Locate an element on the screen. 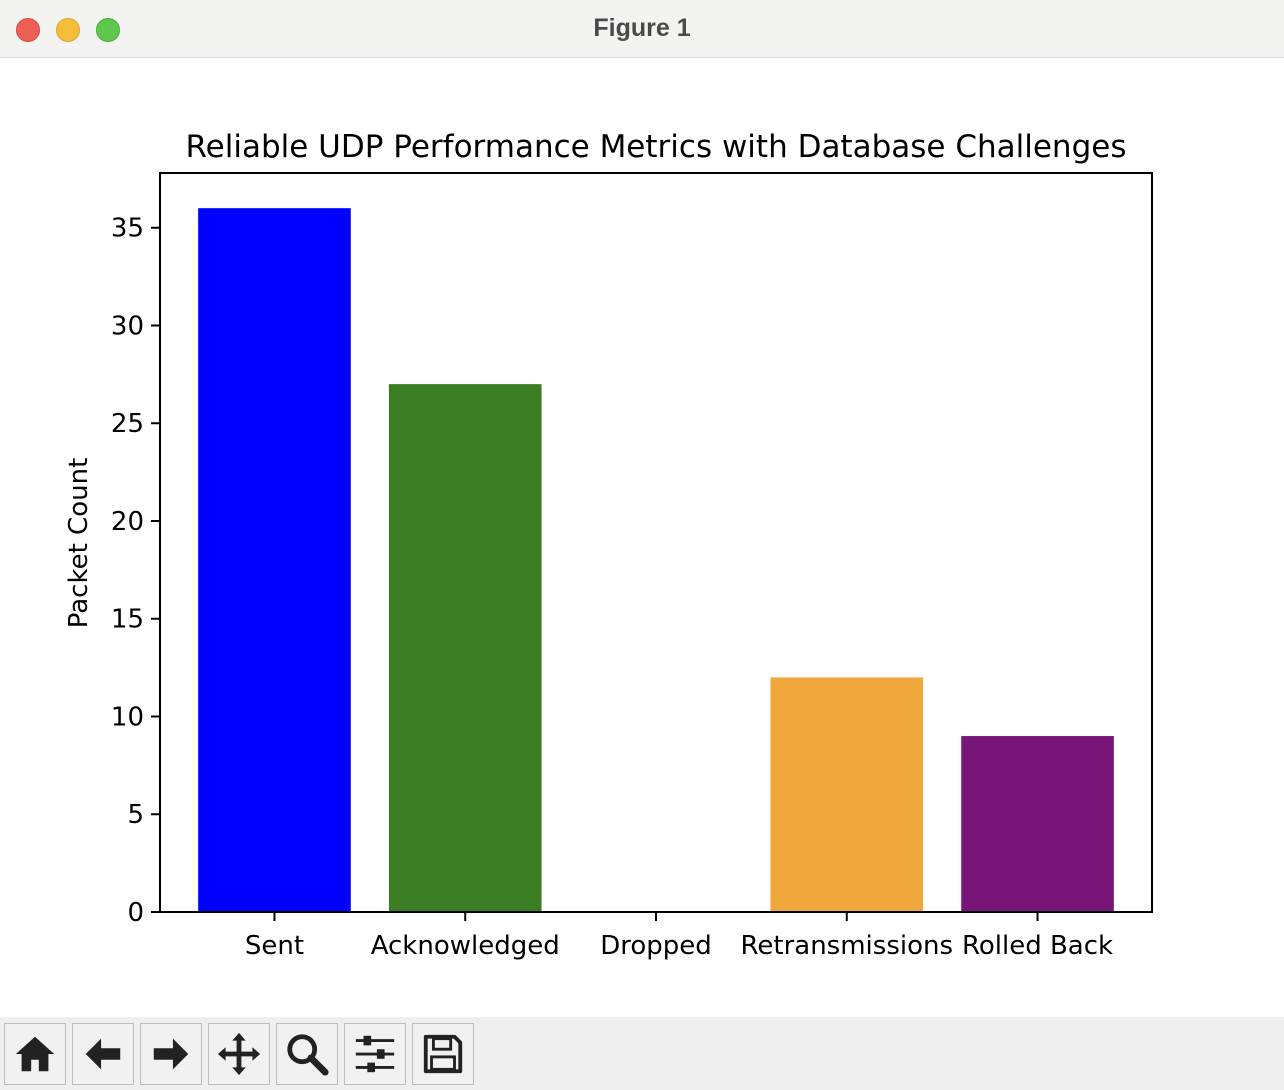 This screenshot has width=1284, height=1090. forward-button is located at coordinates (171, 1054).